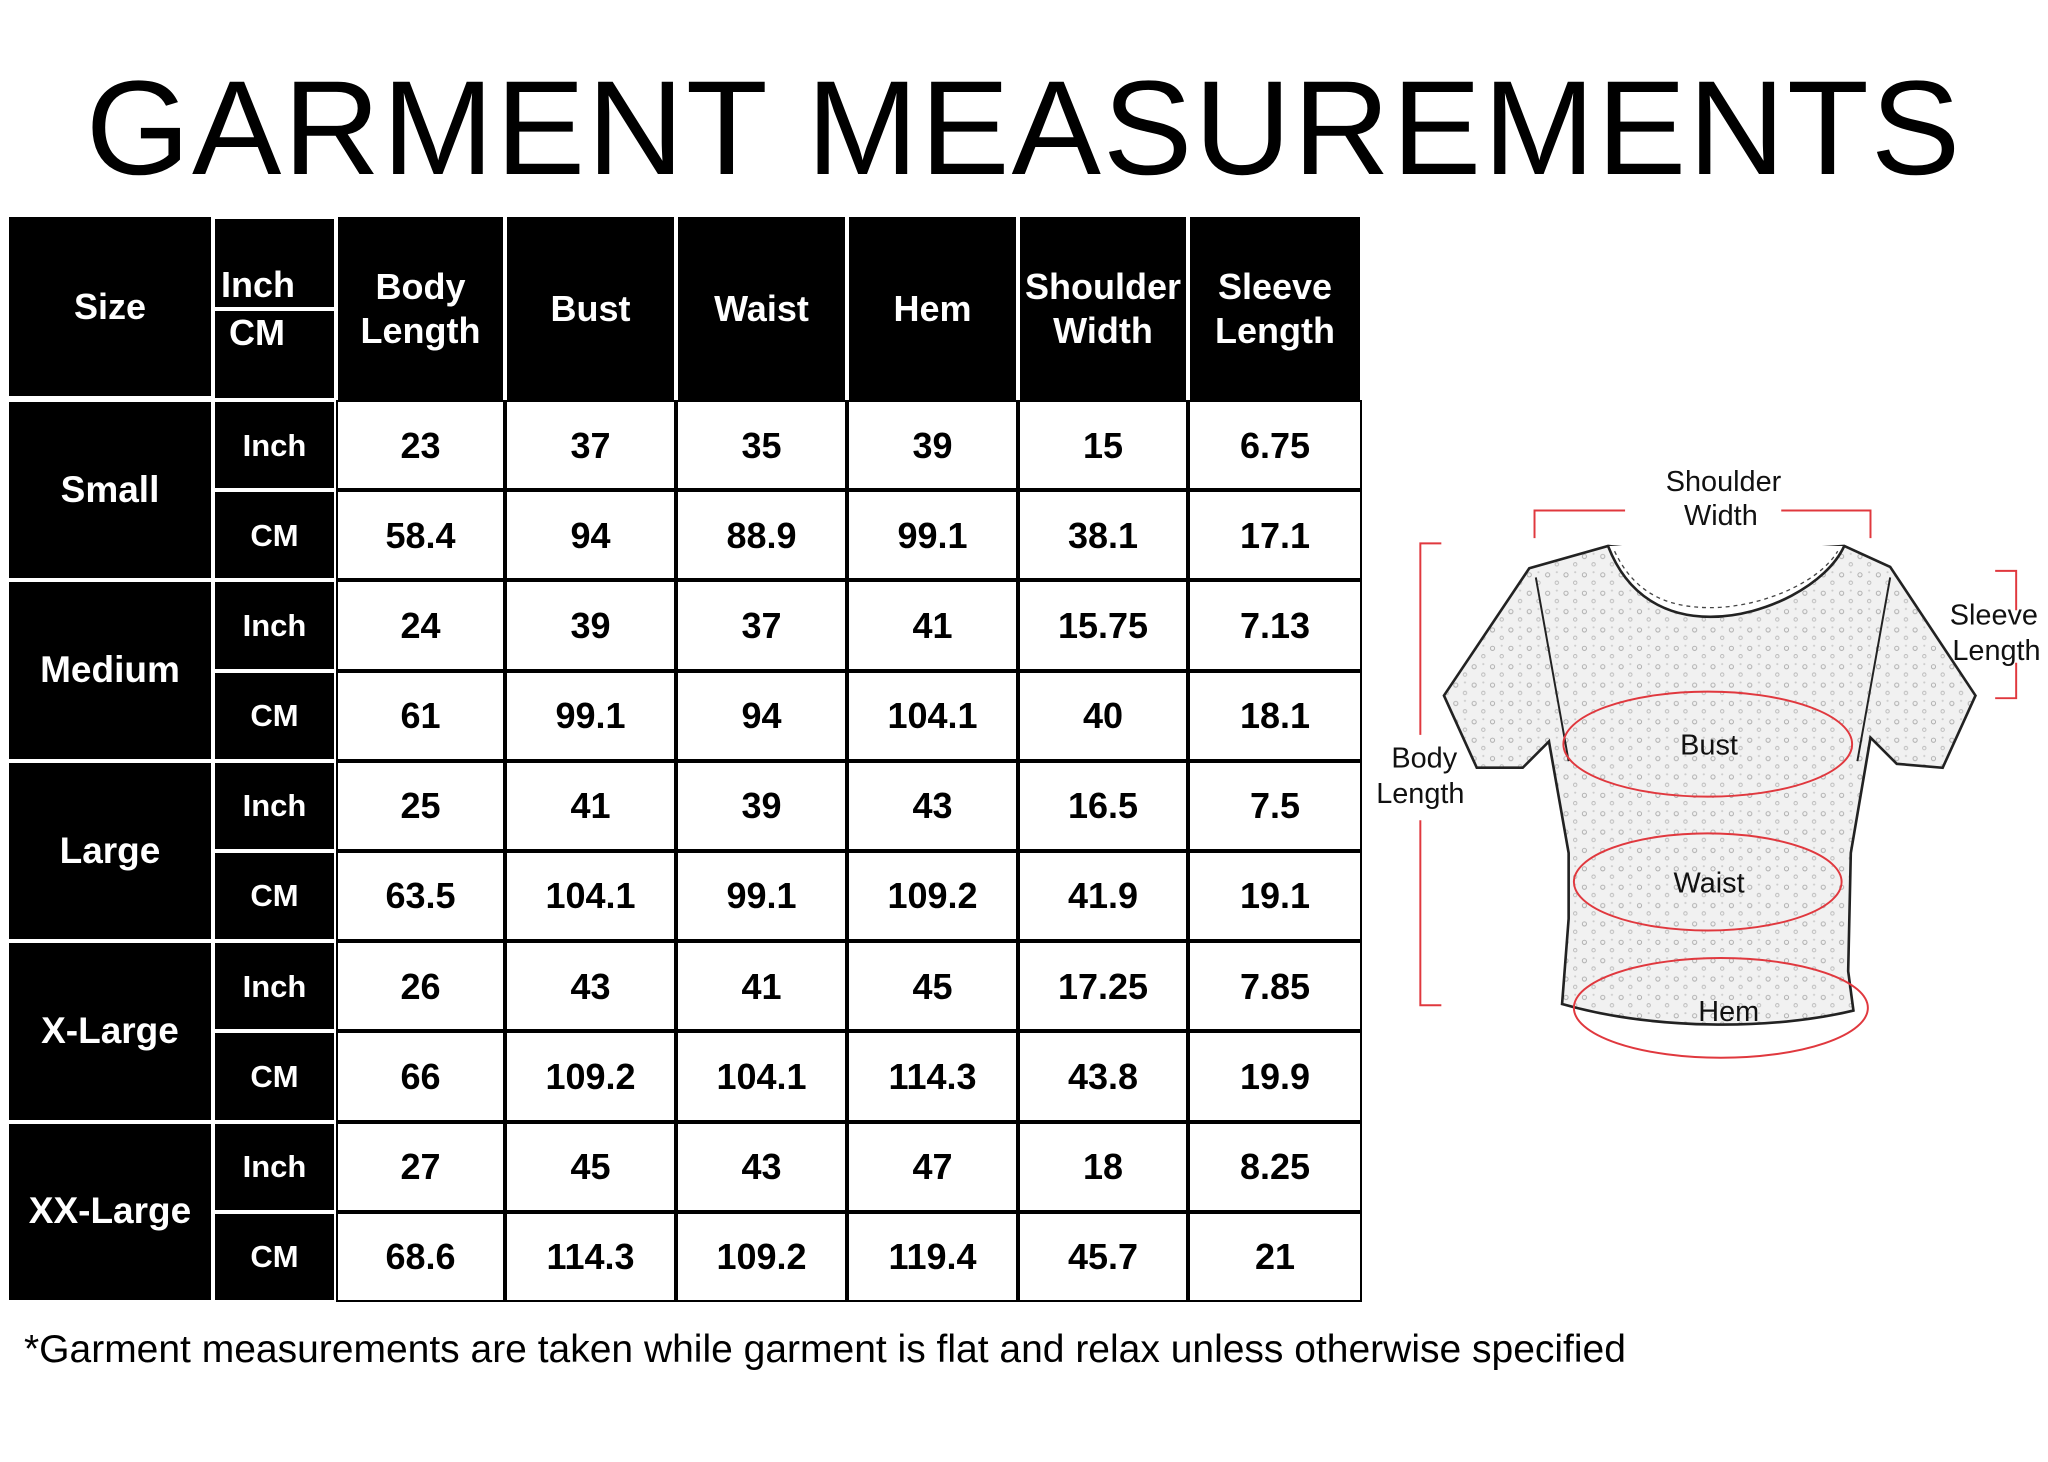 Image resolution: width=2048 pixels, height=1462 pixels. What do you see at coordinates (1275, 535) in the screenshot?
I see `table-cell-cm: 17.1` at bounding box center [1275, 535].